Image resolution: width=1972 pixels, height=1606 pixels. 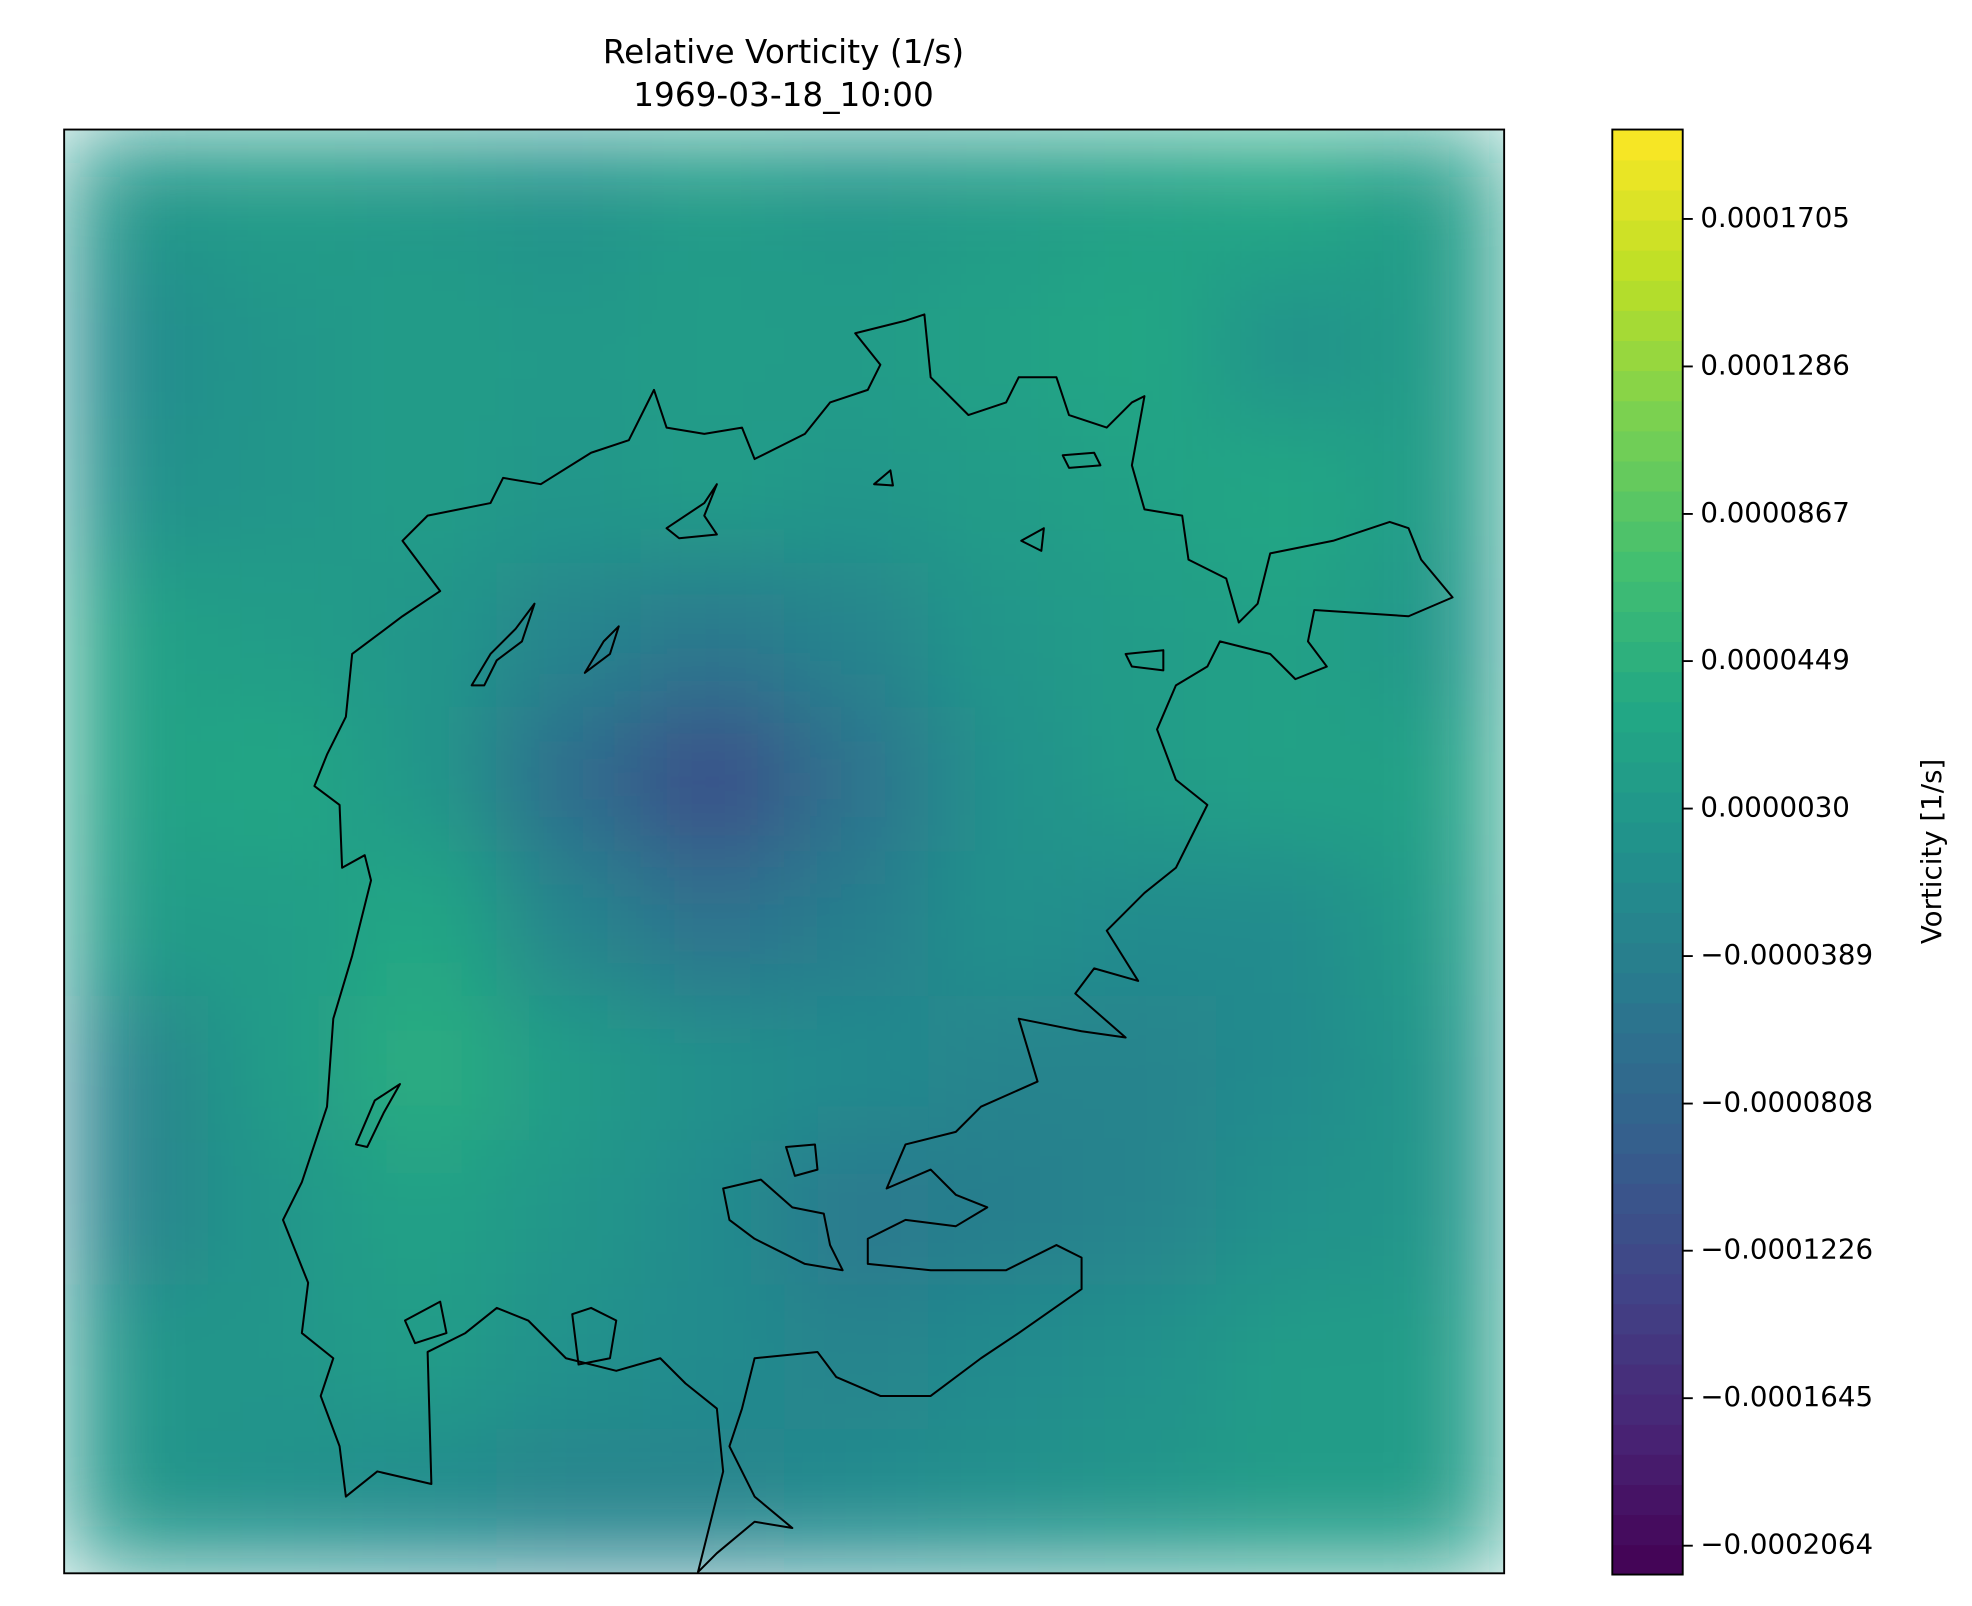 I want to click on chart-title: Relative Vorticity (1/s), so click(x=783, y=52).